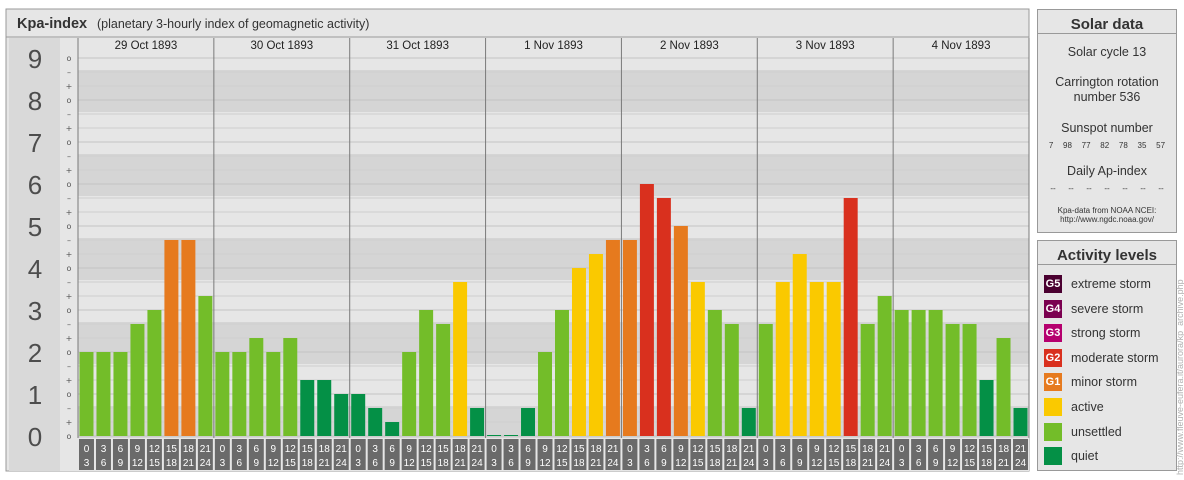  What do you see at coordinates (970, 463) in the screenshot?
I see `time-slot-end: 15` at bounding box center [970, 463].